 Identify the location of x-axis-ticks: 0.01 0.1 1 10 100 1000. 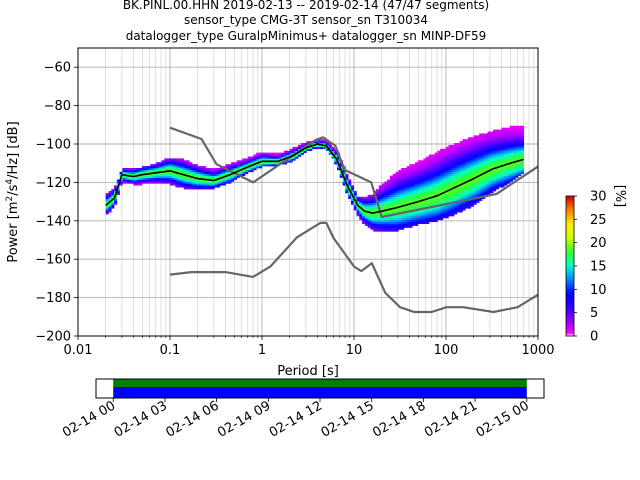
(309, 347).